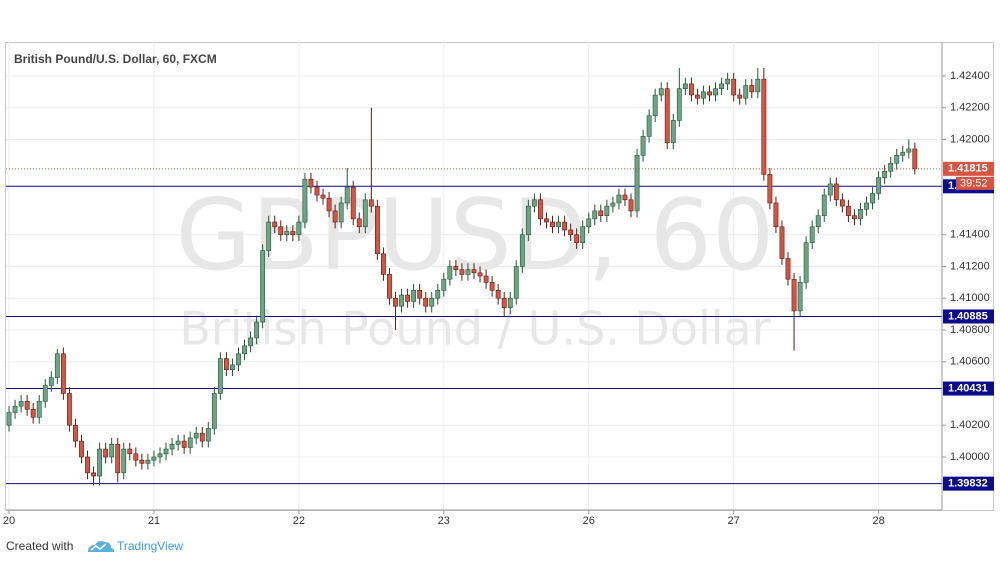  I want to click on x-tick-label: 20, so click(9, 521).